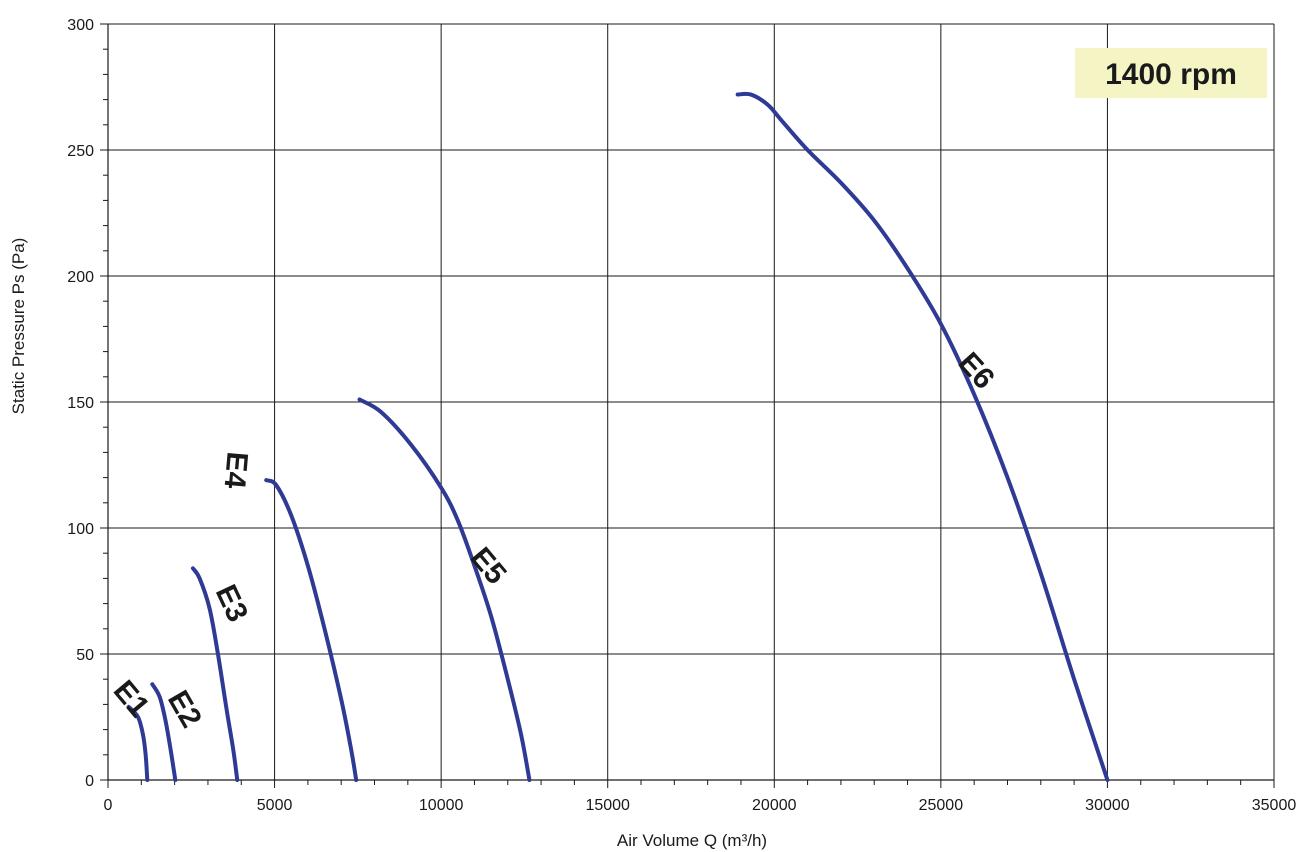  I want to click on x-tick-label: 10000, so click(441, 805).